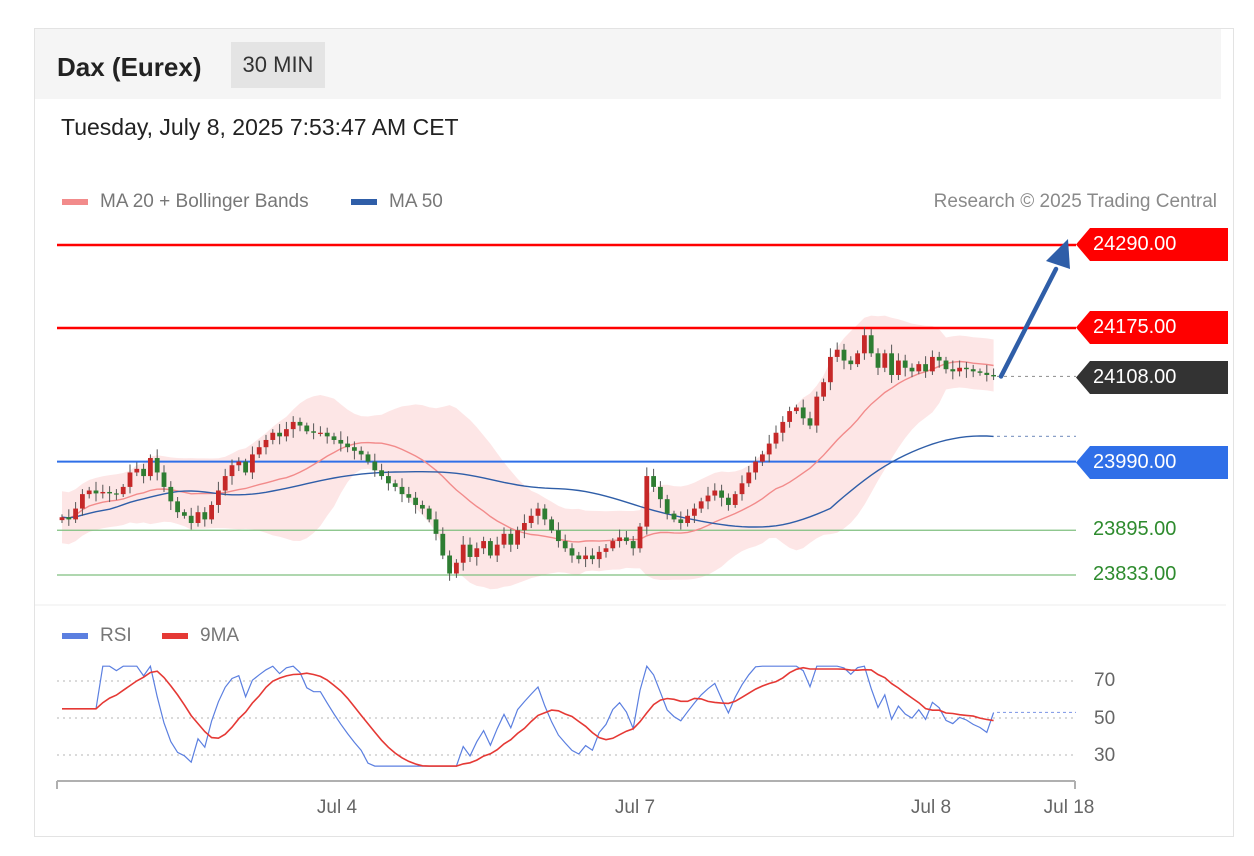  I want to click on legend-9ma: 9MA, so click(200, 636).